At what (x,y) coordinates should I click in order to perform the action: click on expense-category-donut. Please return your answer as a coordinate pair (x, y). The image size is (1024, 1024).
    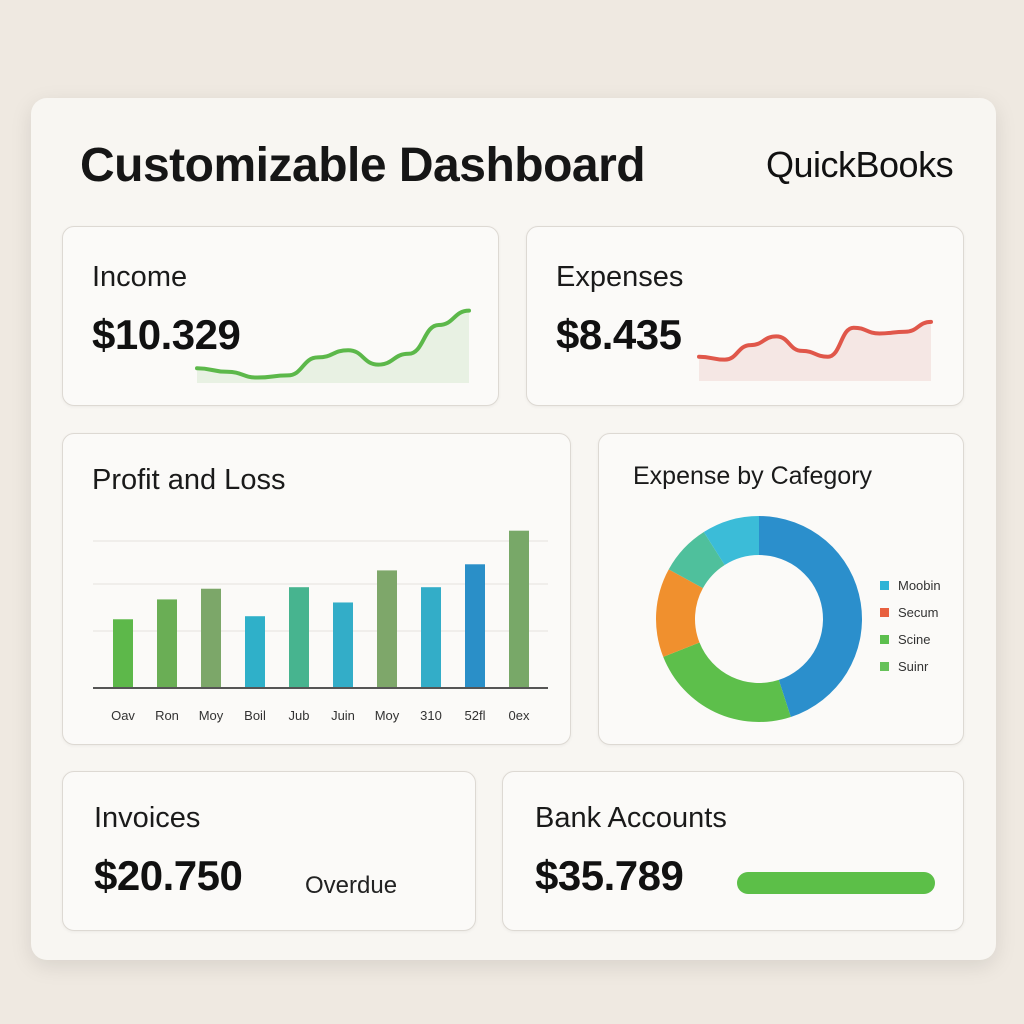
    Looking at the image, I should click on (759, 619).